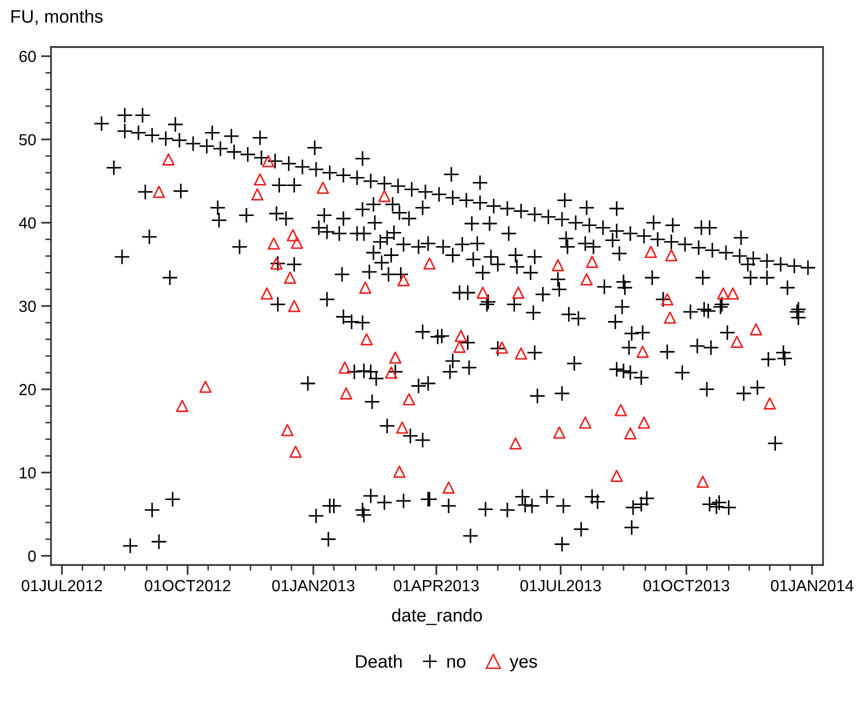 This screenshot has height=707, width=867. What do you see at coordinates (27, 390) in the screenshot?
I see `y-tick-label: 20` at bounding box center [27, 390].